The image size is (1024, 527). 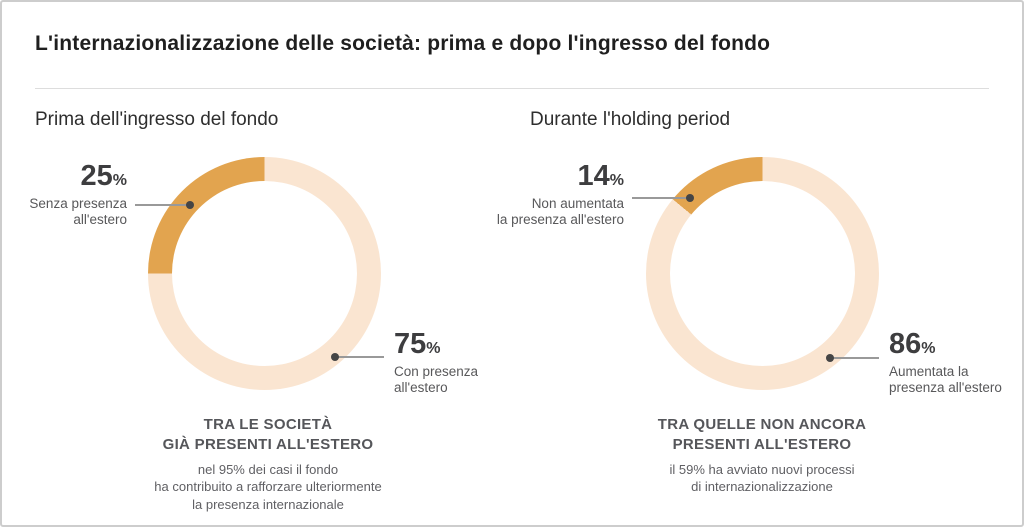 I want to click on callout-caption: Non aumentata la presenza all'estero, so click(x=560, y=212).